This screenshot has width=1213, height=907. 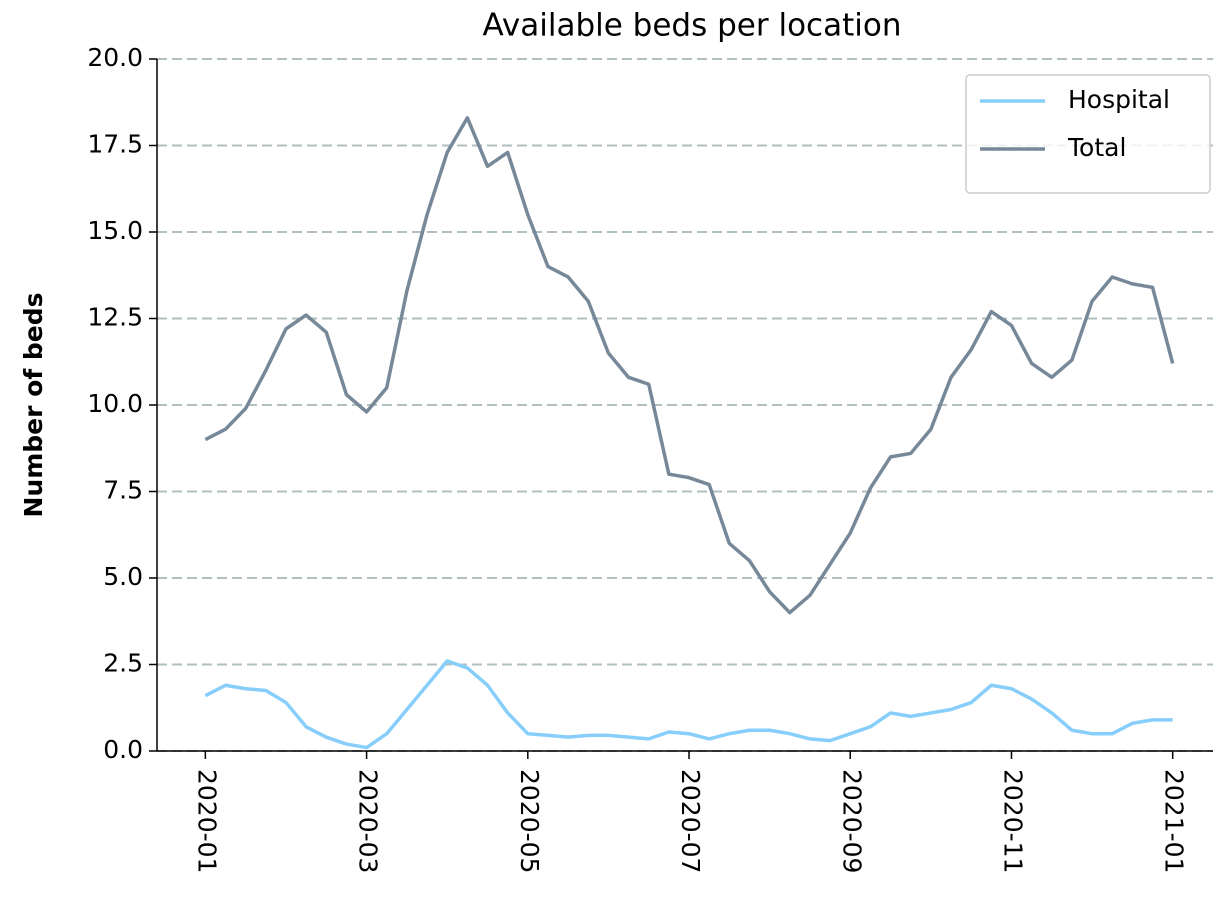 What do you see at coordinates (688, 704) in the screenshot?
I see `data-line` at bounding box center [688, 704].